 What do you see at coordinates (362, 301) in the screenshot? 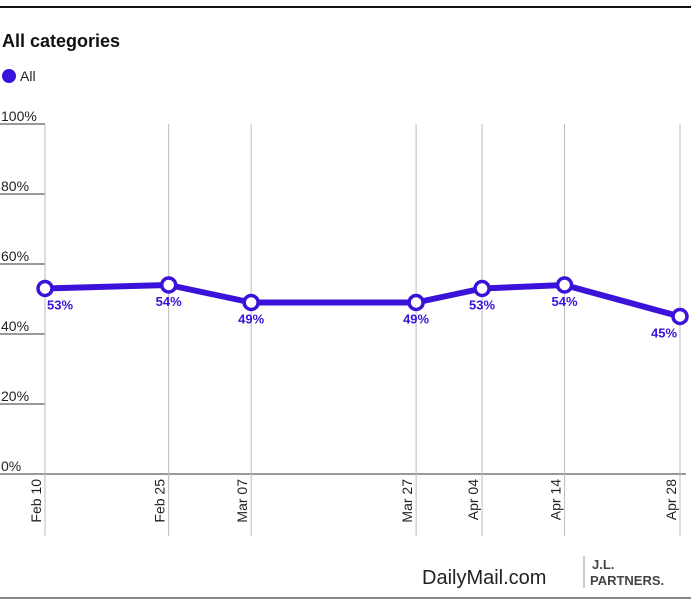
I see `line` at bounding box center [362, 301].